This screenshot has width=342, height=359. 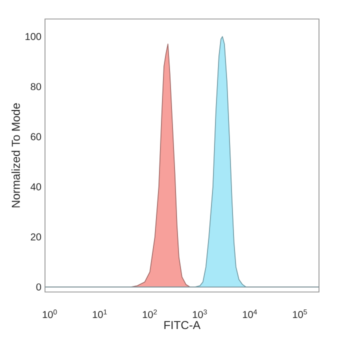 What do you see at coordinates (299, 314) in the screenshot?
I see `x-tick-label: 10$^{5}$` at bounding box center [299, 314].